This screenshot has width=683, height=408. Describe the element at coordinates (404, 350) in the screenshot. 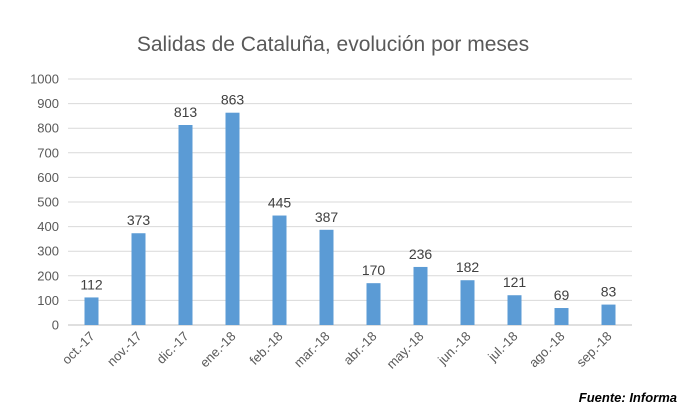

I see `x-tick-label: may.-18` at that location.